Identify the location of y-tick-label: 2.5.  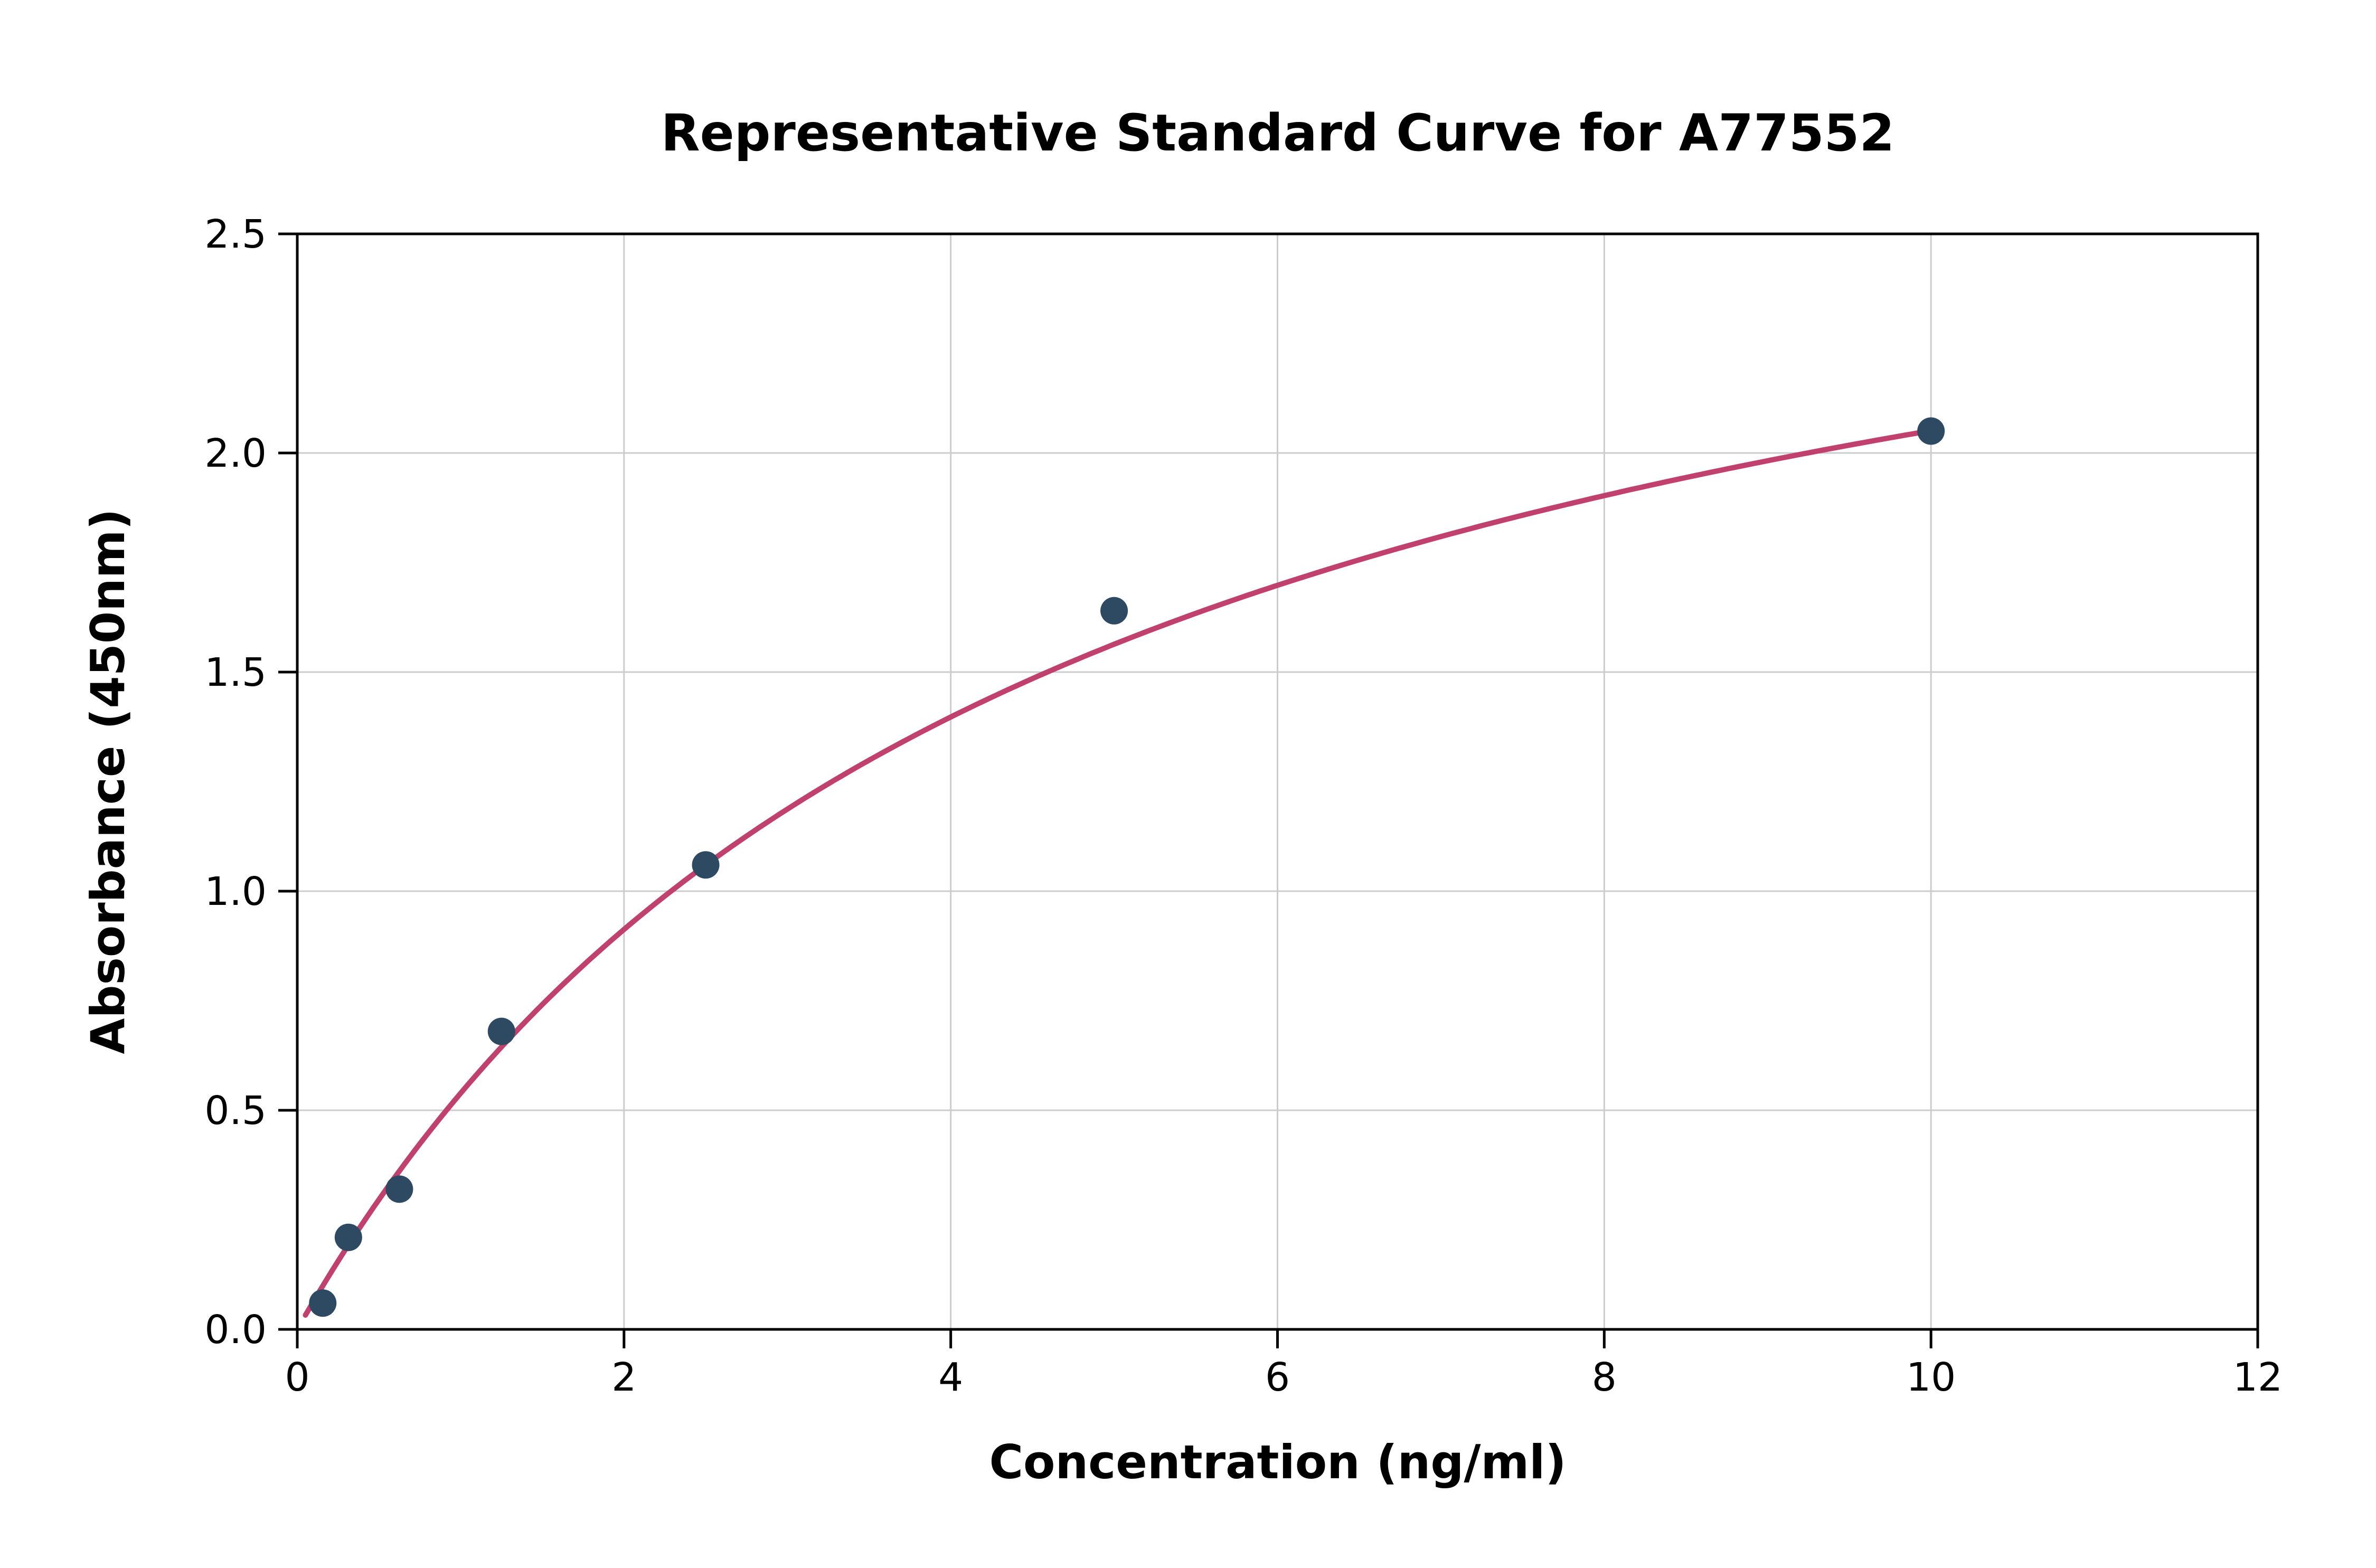
(236, 234).